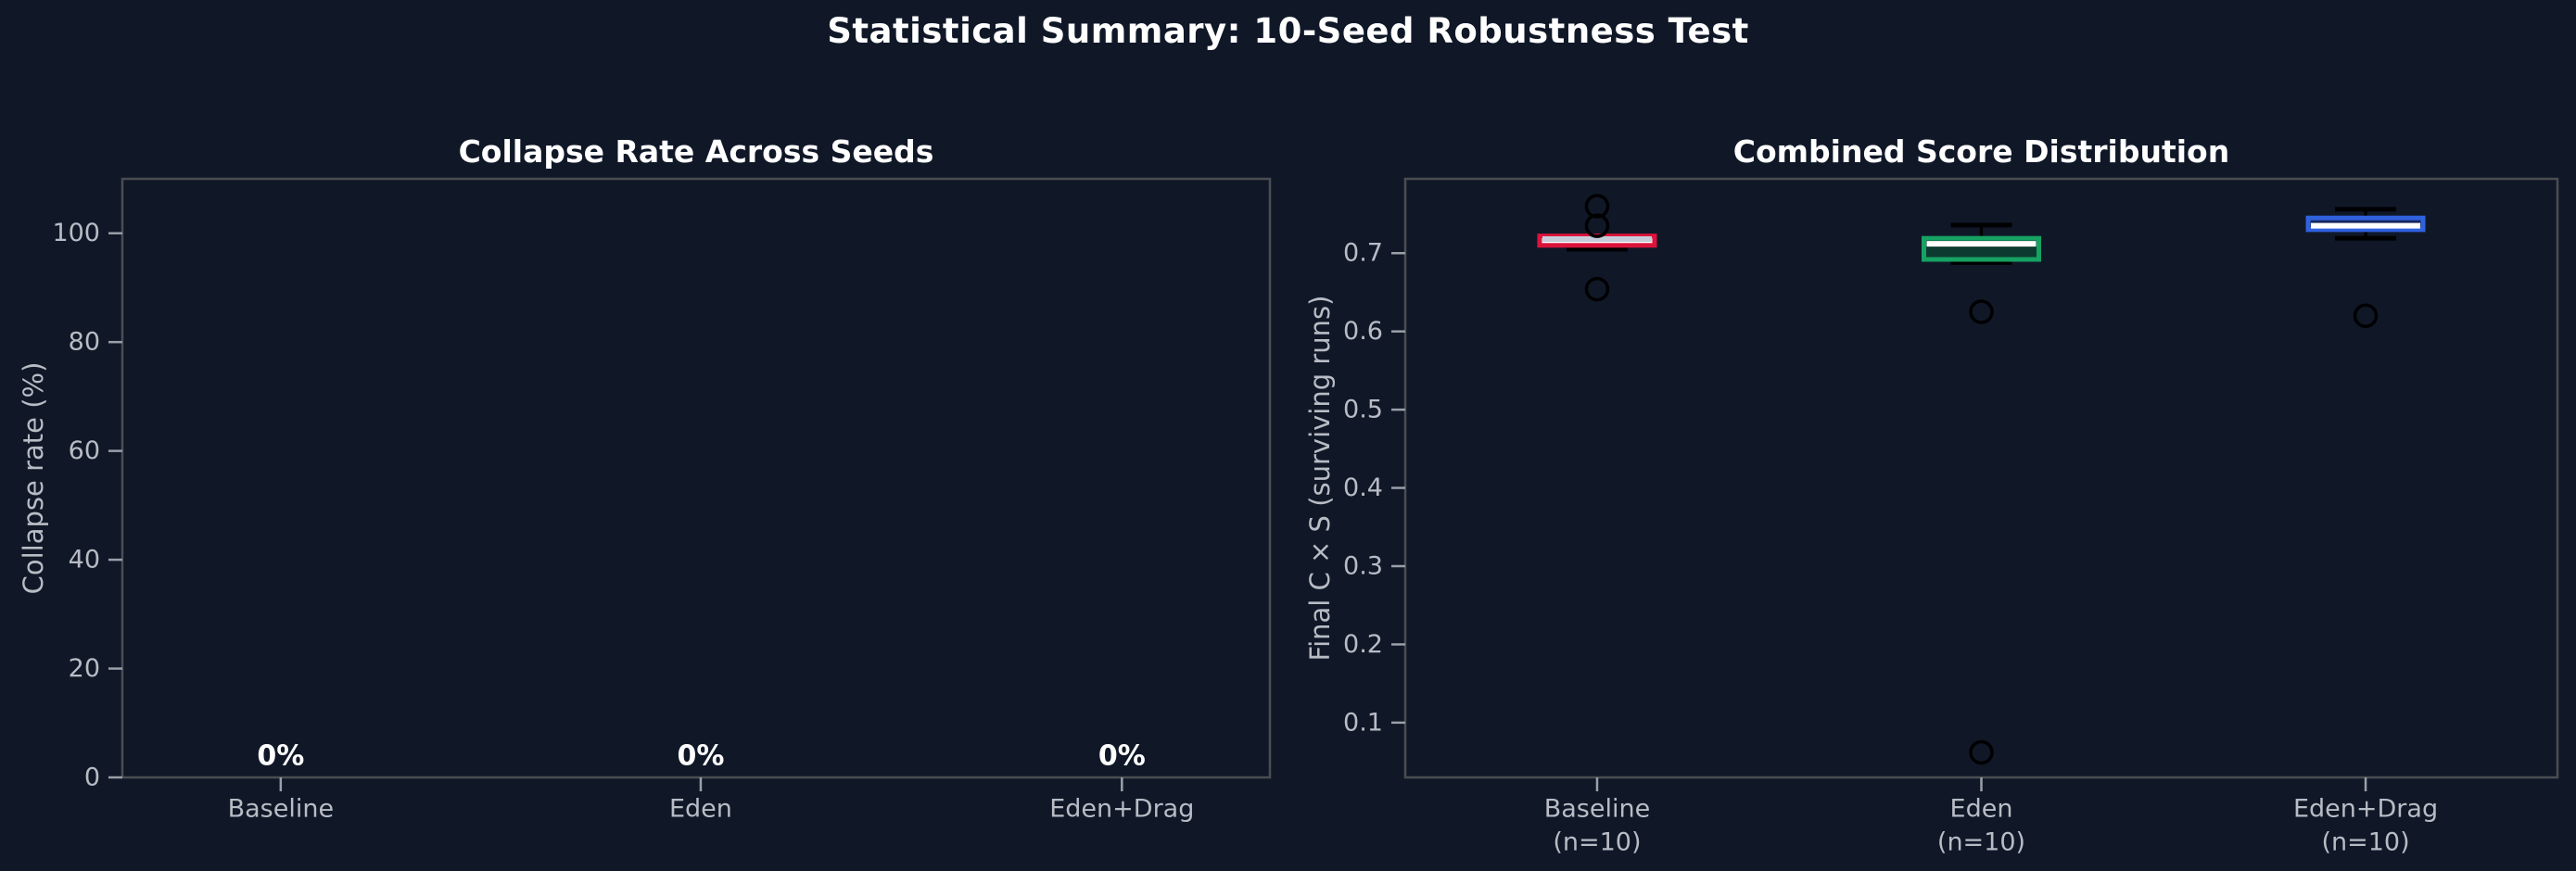 The height and width of the screenshot is (871, 2576). What do you see at coordinates (1363, 487) in the screenshot?
I see `y-tick-label: 0.4` at bounding box center [1363, 487].